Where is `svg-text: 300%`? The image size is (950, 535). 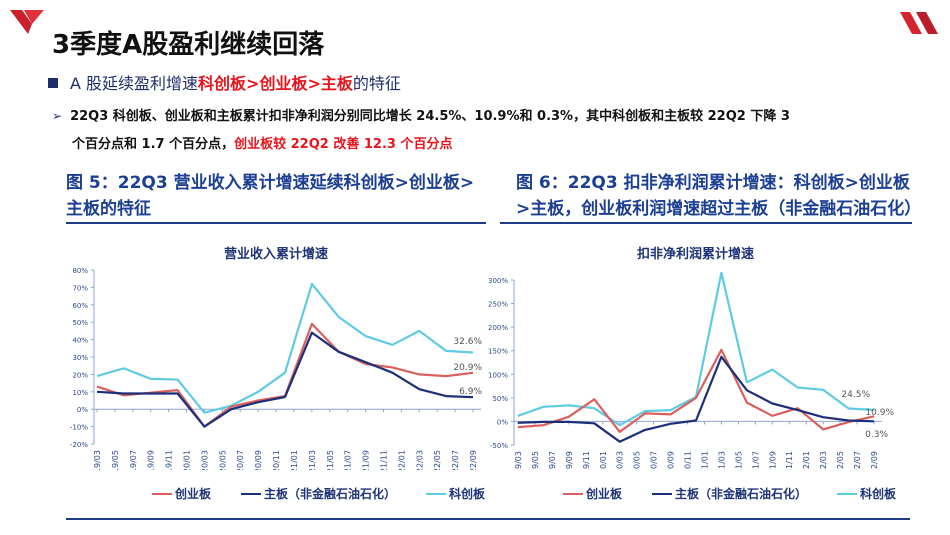 svg-text: 300% is located at coordinates (498, 281).